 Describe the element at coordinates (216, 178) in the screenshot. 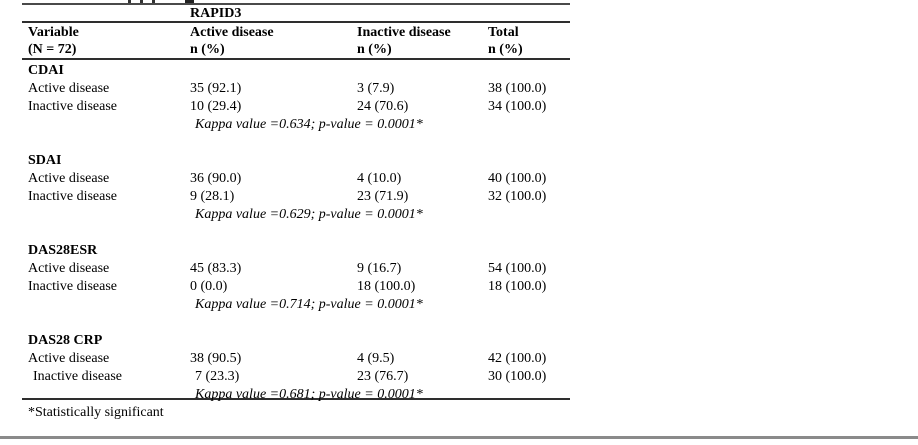

I see `cell-active: 36 (90.0)` at that location.